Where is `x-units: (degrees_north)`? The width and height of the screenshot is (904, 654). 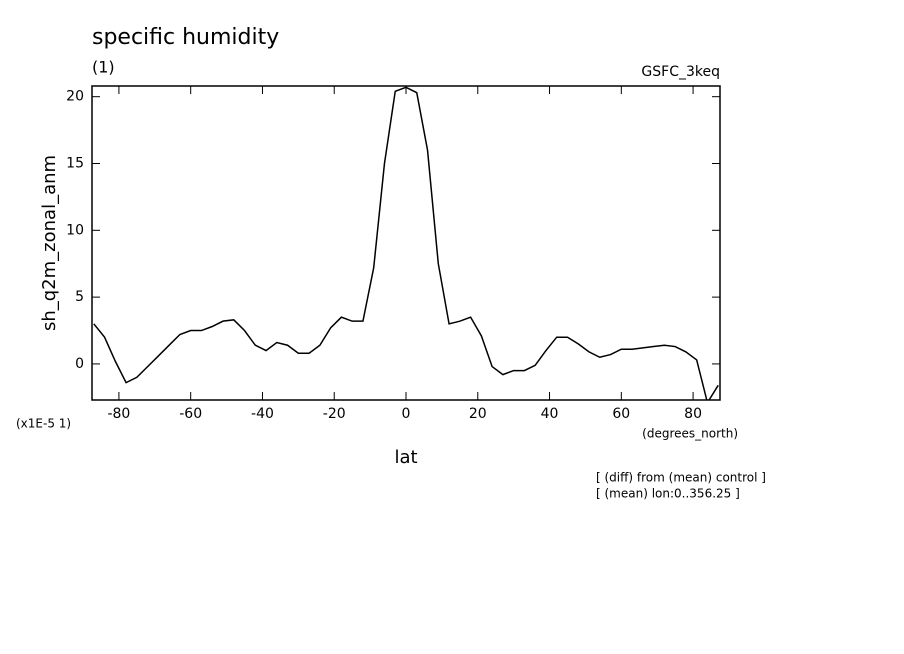
x-units: (degrees_north) is located at coordinates (690, 434).